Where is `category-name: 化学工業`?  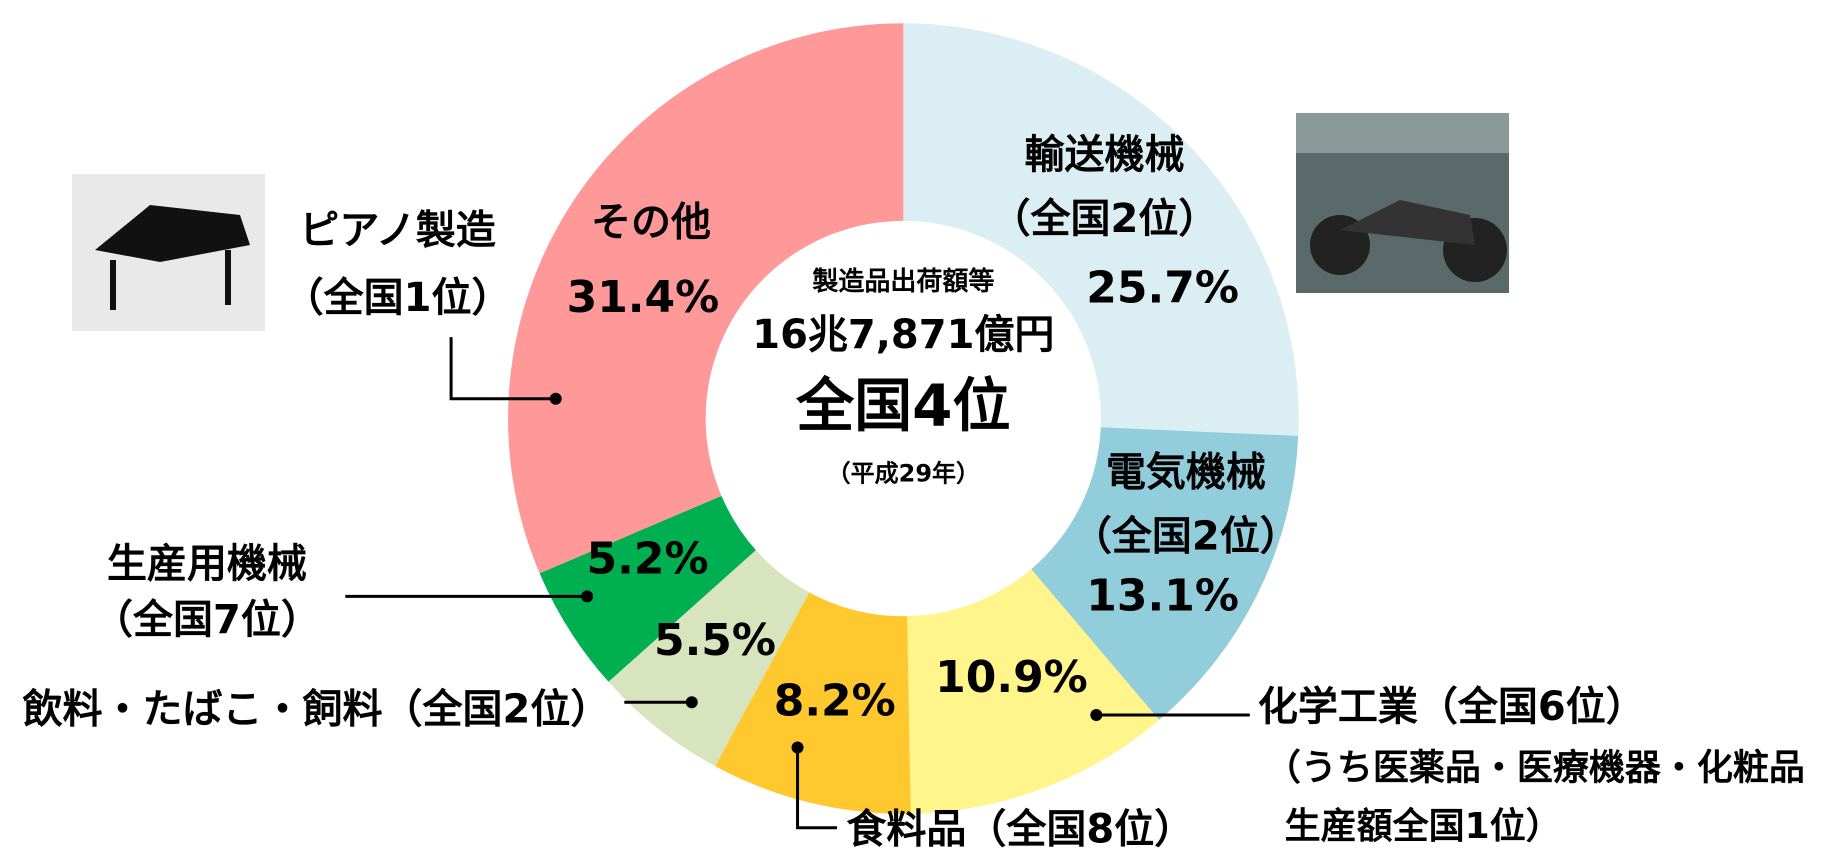
category-name: 化学工業 is located at coordinates (1338, 707).